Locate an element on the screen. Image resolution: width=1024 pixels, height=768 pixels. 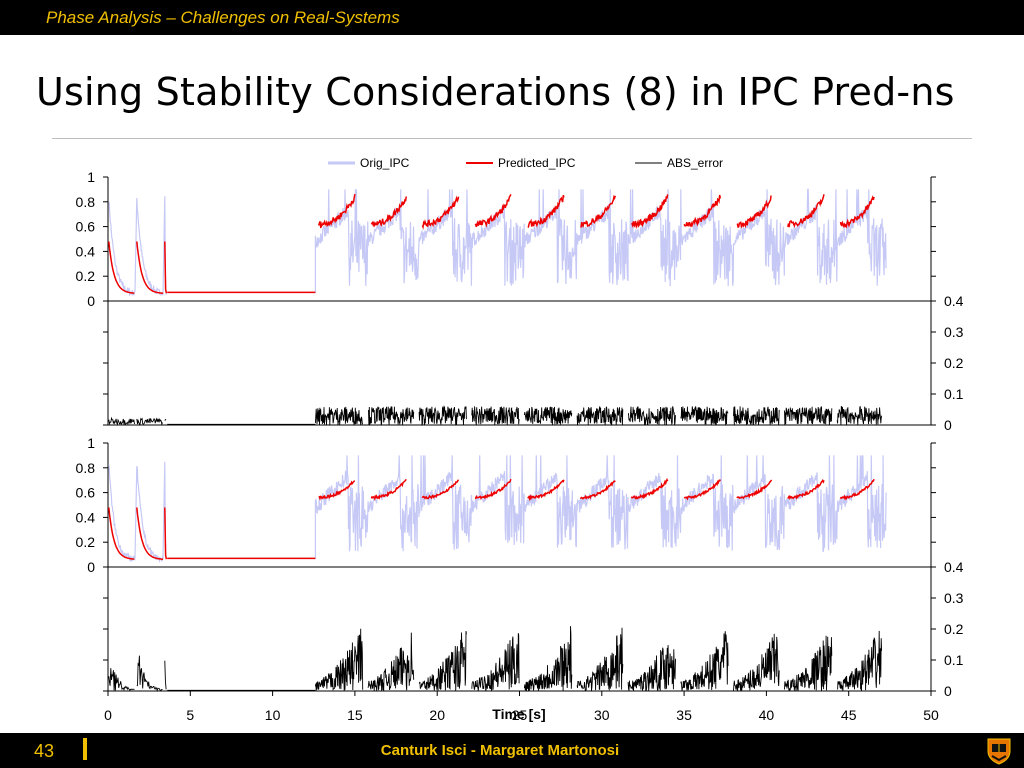
x-tick-label: 25 is located at coordinates (520, 715).